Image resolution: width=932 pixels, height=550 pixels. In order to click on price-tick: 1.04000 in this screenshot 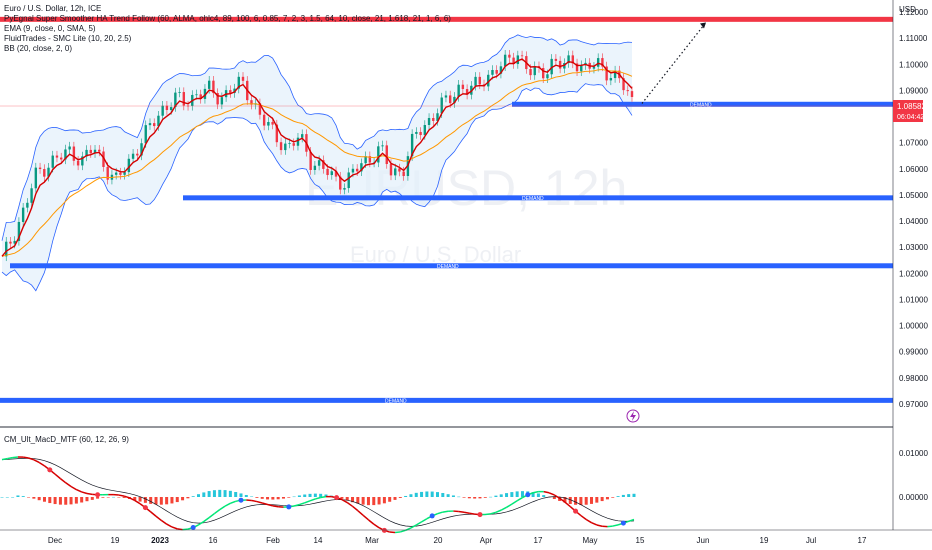, I will do `click(913, 221)`.